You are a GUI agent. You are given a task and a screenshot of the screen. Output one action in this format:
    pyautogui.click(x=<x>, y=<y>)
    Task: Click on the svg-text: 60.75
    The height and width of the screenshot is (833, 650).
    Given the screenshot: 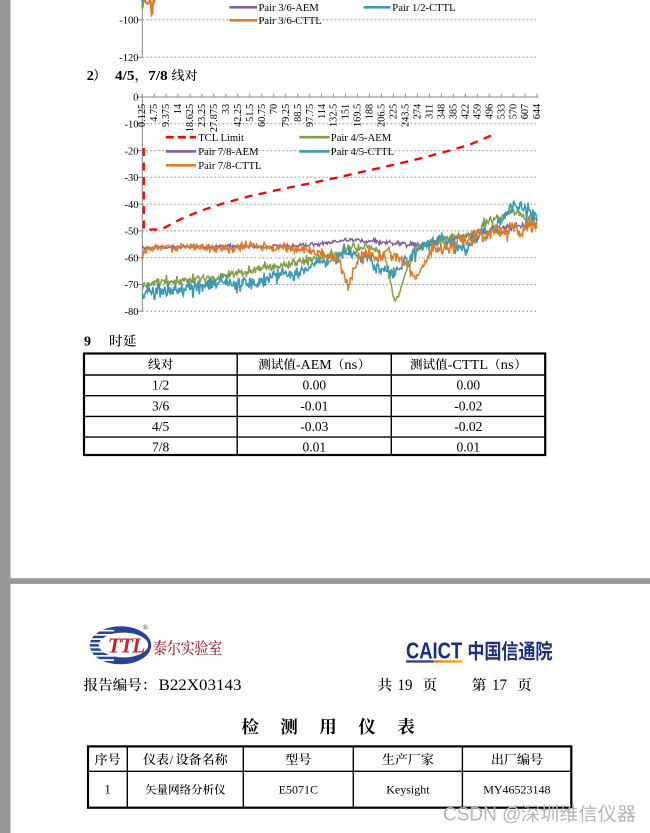 What is the action you would take?
    pyautogui.click(x=262, y=115)
    